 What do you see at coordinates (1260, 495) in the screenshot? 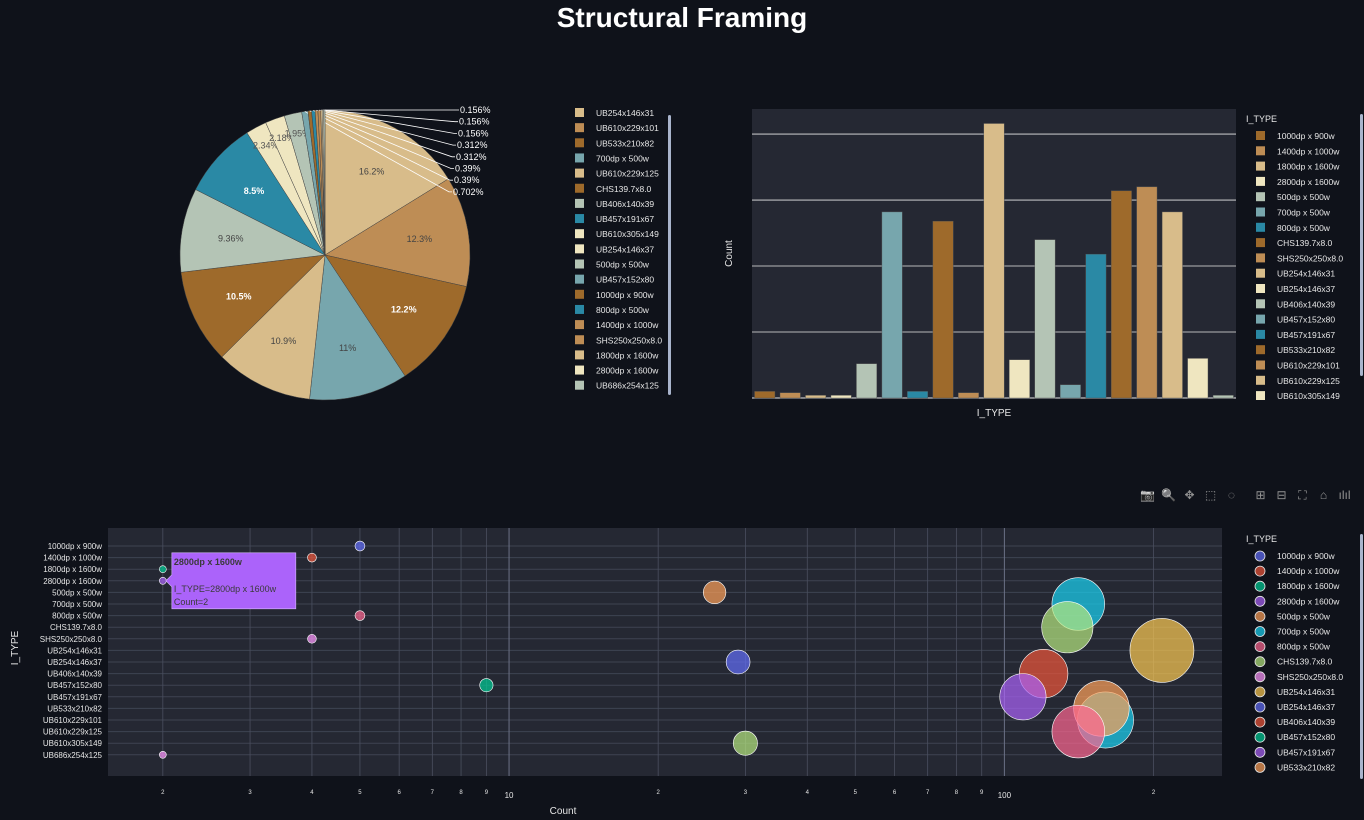
I see `zoom-in-icon: ⊞` at bounding box center [1260, 495].